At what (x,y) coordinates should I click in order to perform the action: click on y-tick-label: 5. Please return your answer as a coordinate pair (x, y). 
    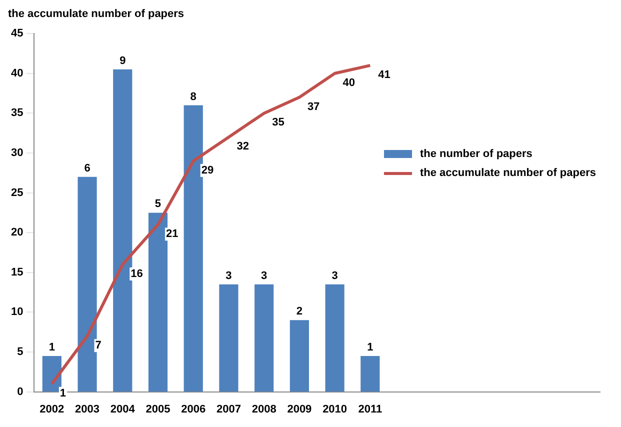
    Looking at the image, I should click on (20, 352).